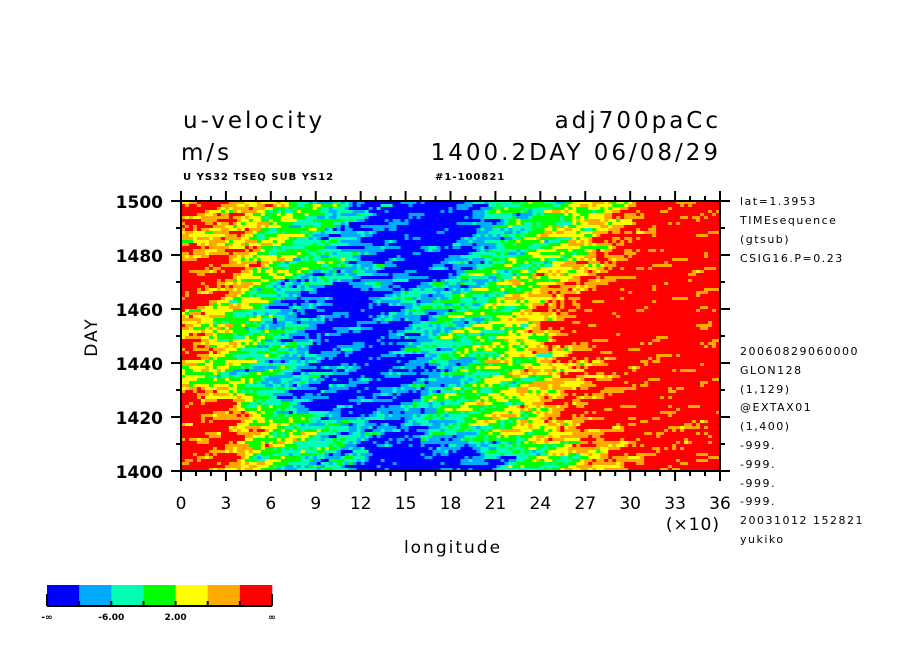 The width and height of the screenshot is (904, 654). What do you see at coordinates (758, 483) in the screenshot?
I see `info-line: -999.` at bounding box center [758, 483].